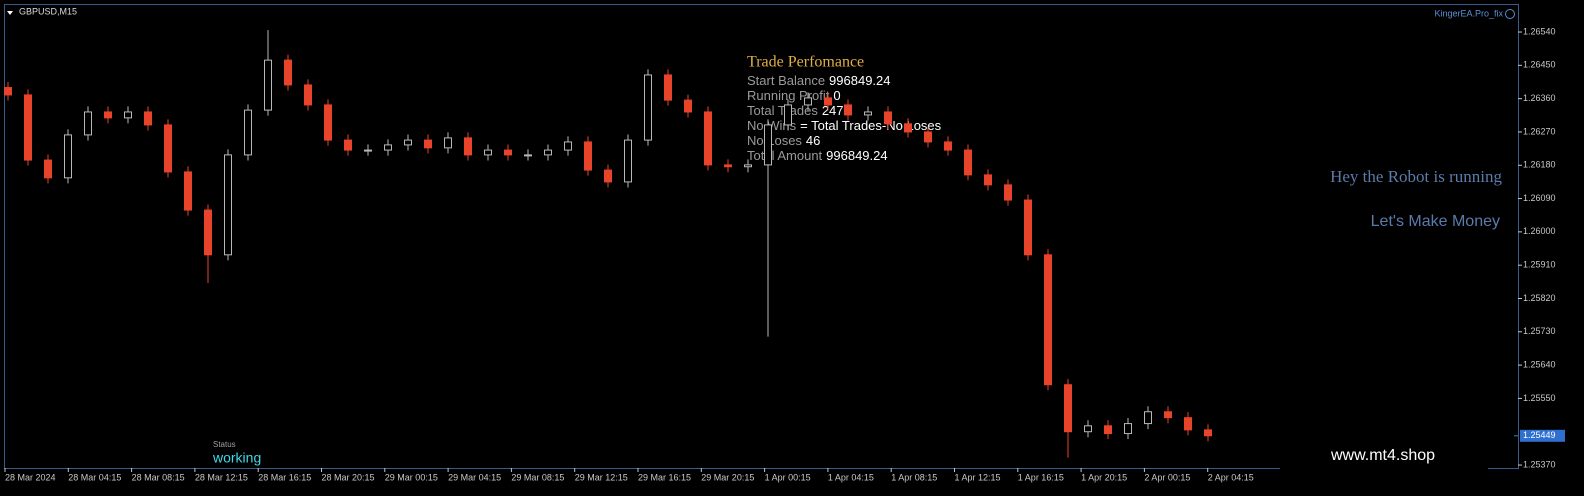  I want to click on y-tick-label: 1.26450, so click(1539, 65).